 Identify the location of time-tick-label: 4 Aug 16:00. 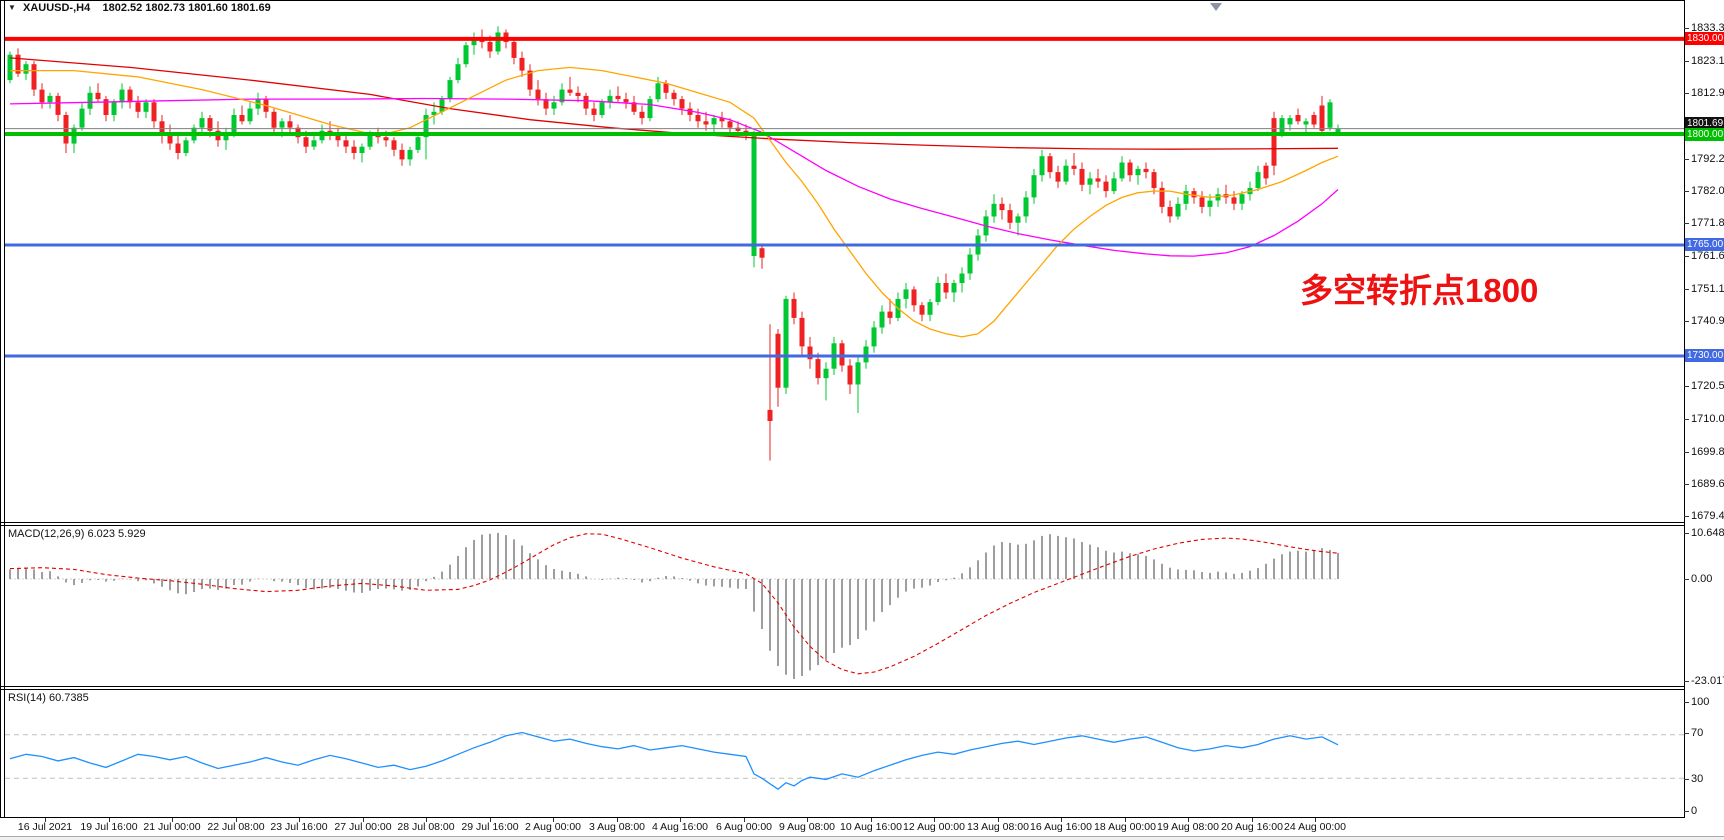
(680, 827).